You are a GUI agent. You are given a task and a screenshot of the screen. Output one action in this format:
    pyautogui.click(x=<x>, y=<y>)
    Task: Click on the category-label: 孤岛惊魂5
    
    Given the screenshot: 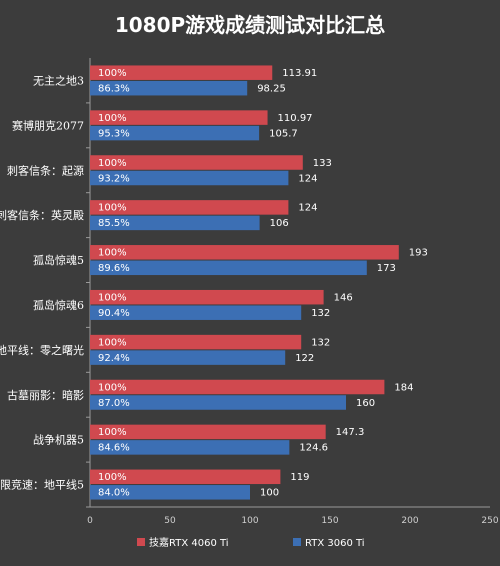 What is the action you would take?
    pyautogui.click(x=58, y=260)
    